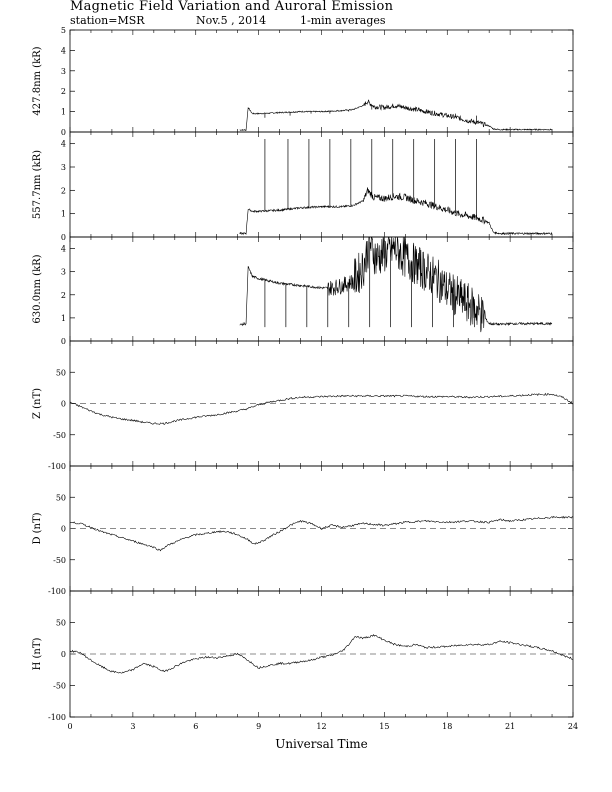 The height and width of the screenshot is (792, 612). I want to click on panel-n6300: 0 1 2 3 4 630.0nm (kR), so click(303, 291).